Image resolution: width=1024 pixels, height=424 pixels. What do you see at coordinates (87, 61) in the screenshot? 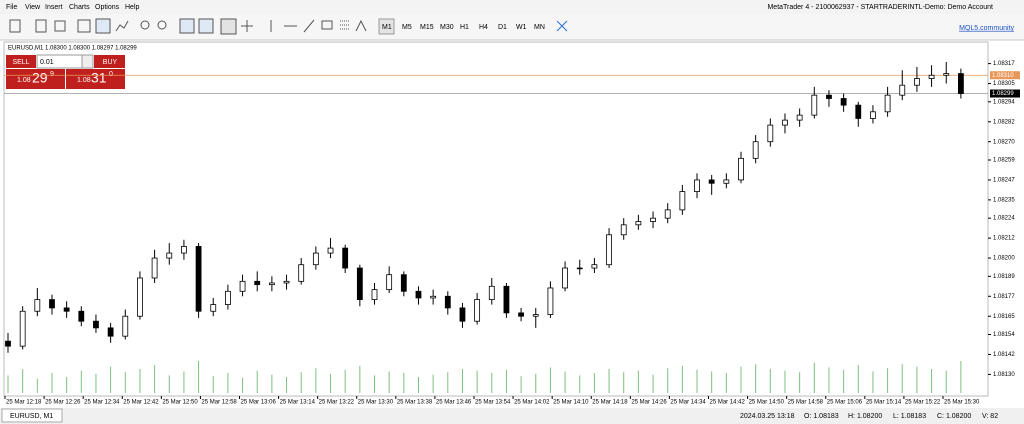
I see `lot-spinner` at bounding box center [87, 61].